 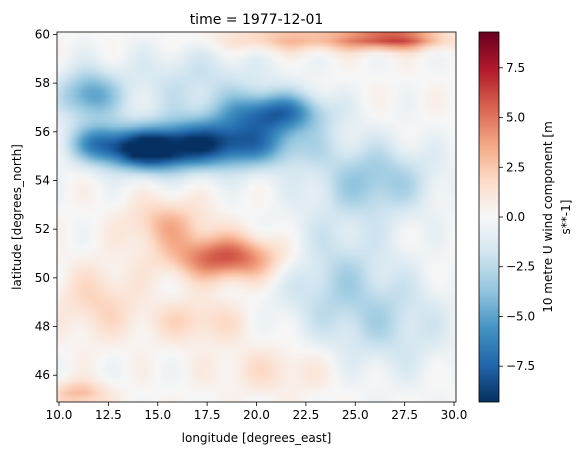 What do you see at coordinates (207, 415) in the screenshot?
I see `x-tick-label: 17.5` at bounding box center [207, 415].